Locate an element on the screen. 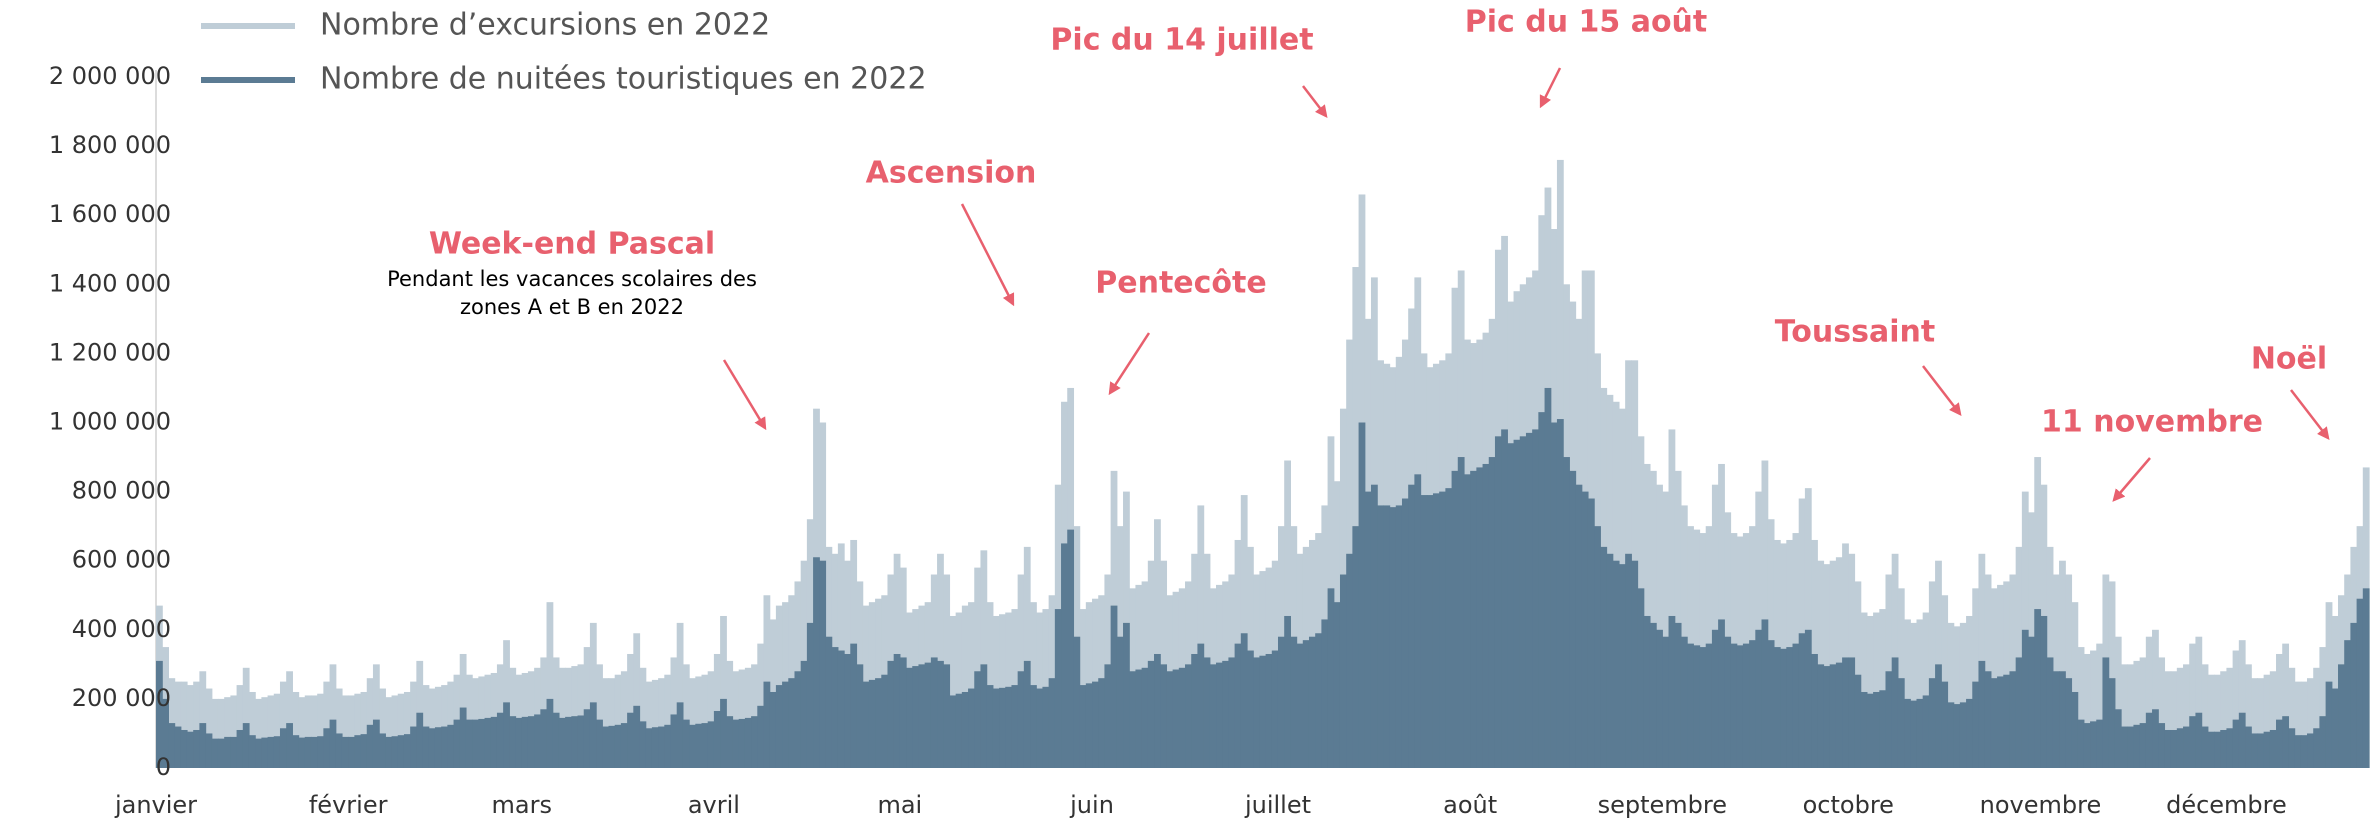 Image resolution: width=2371 pixels, height=821 pixels. x-tick-label: mars is located at coordinates (521, 805).